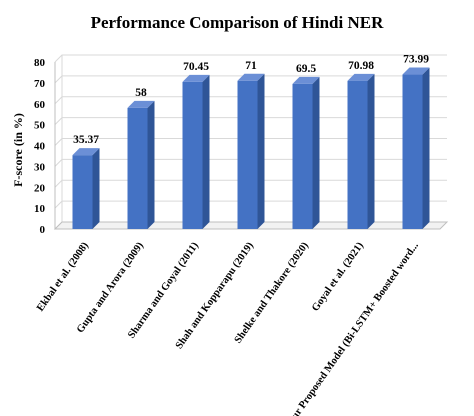 This screenshot has height=416, width=474. Describe the element at coordinates (40, 188) in the screenshot. I see `y-tick-label: 20` at that location.